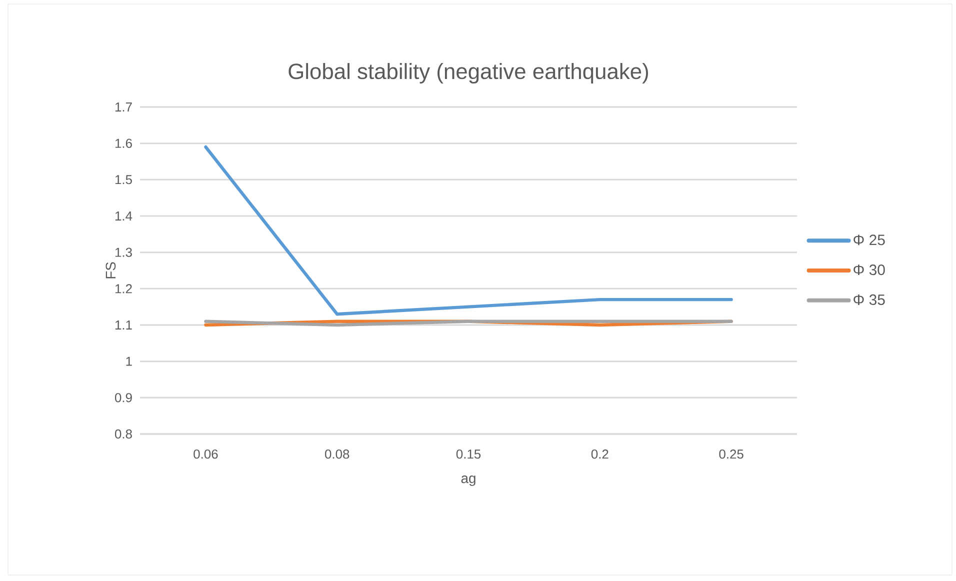  I want to click on x-tick-label: 0.15, so click(468, 454).